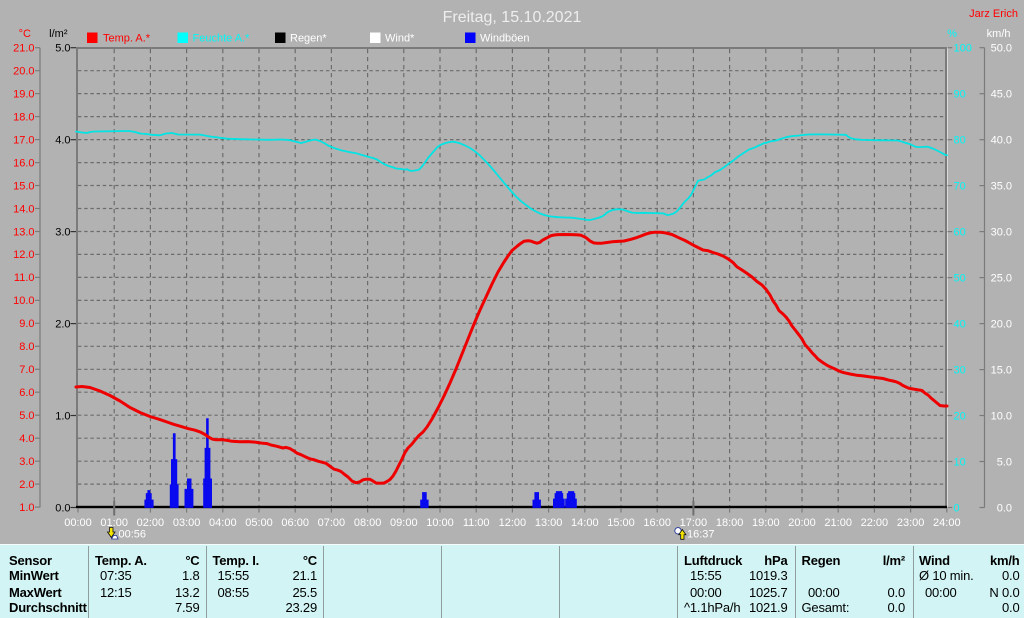  What do you see at coordinates (766, 523) in the screenshot?
I see `svg-text: 19:00` at bounding box center [766, 523].